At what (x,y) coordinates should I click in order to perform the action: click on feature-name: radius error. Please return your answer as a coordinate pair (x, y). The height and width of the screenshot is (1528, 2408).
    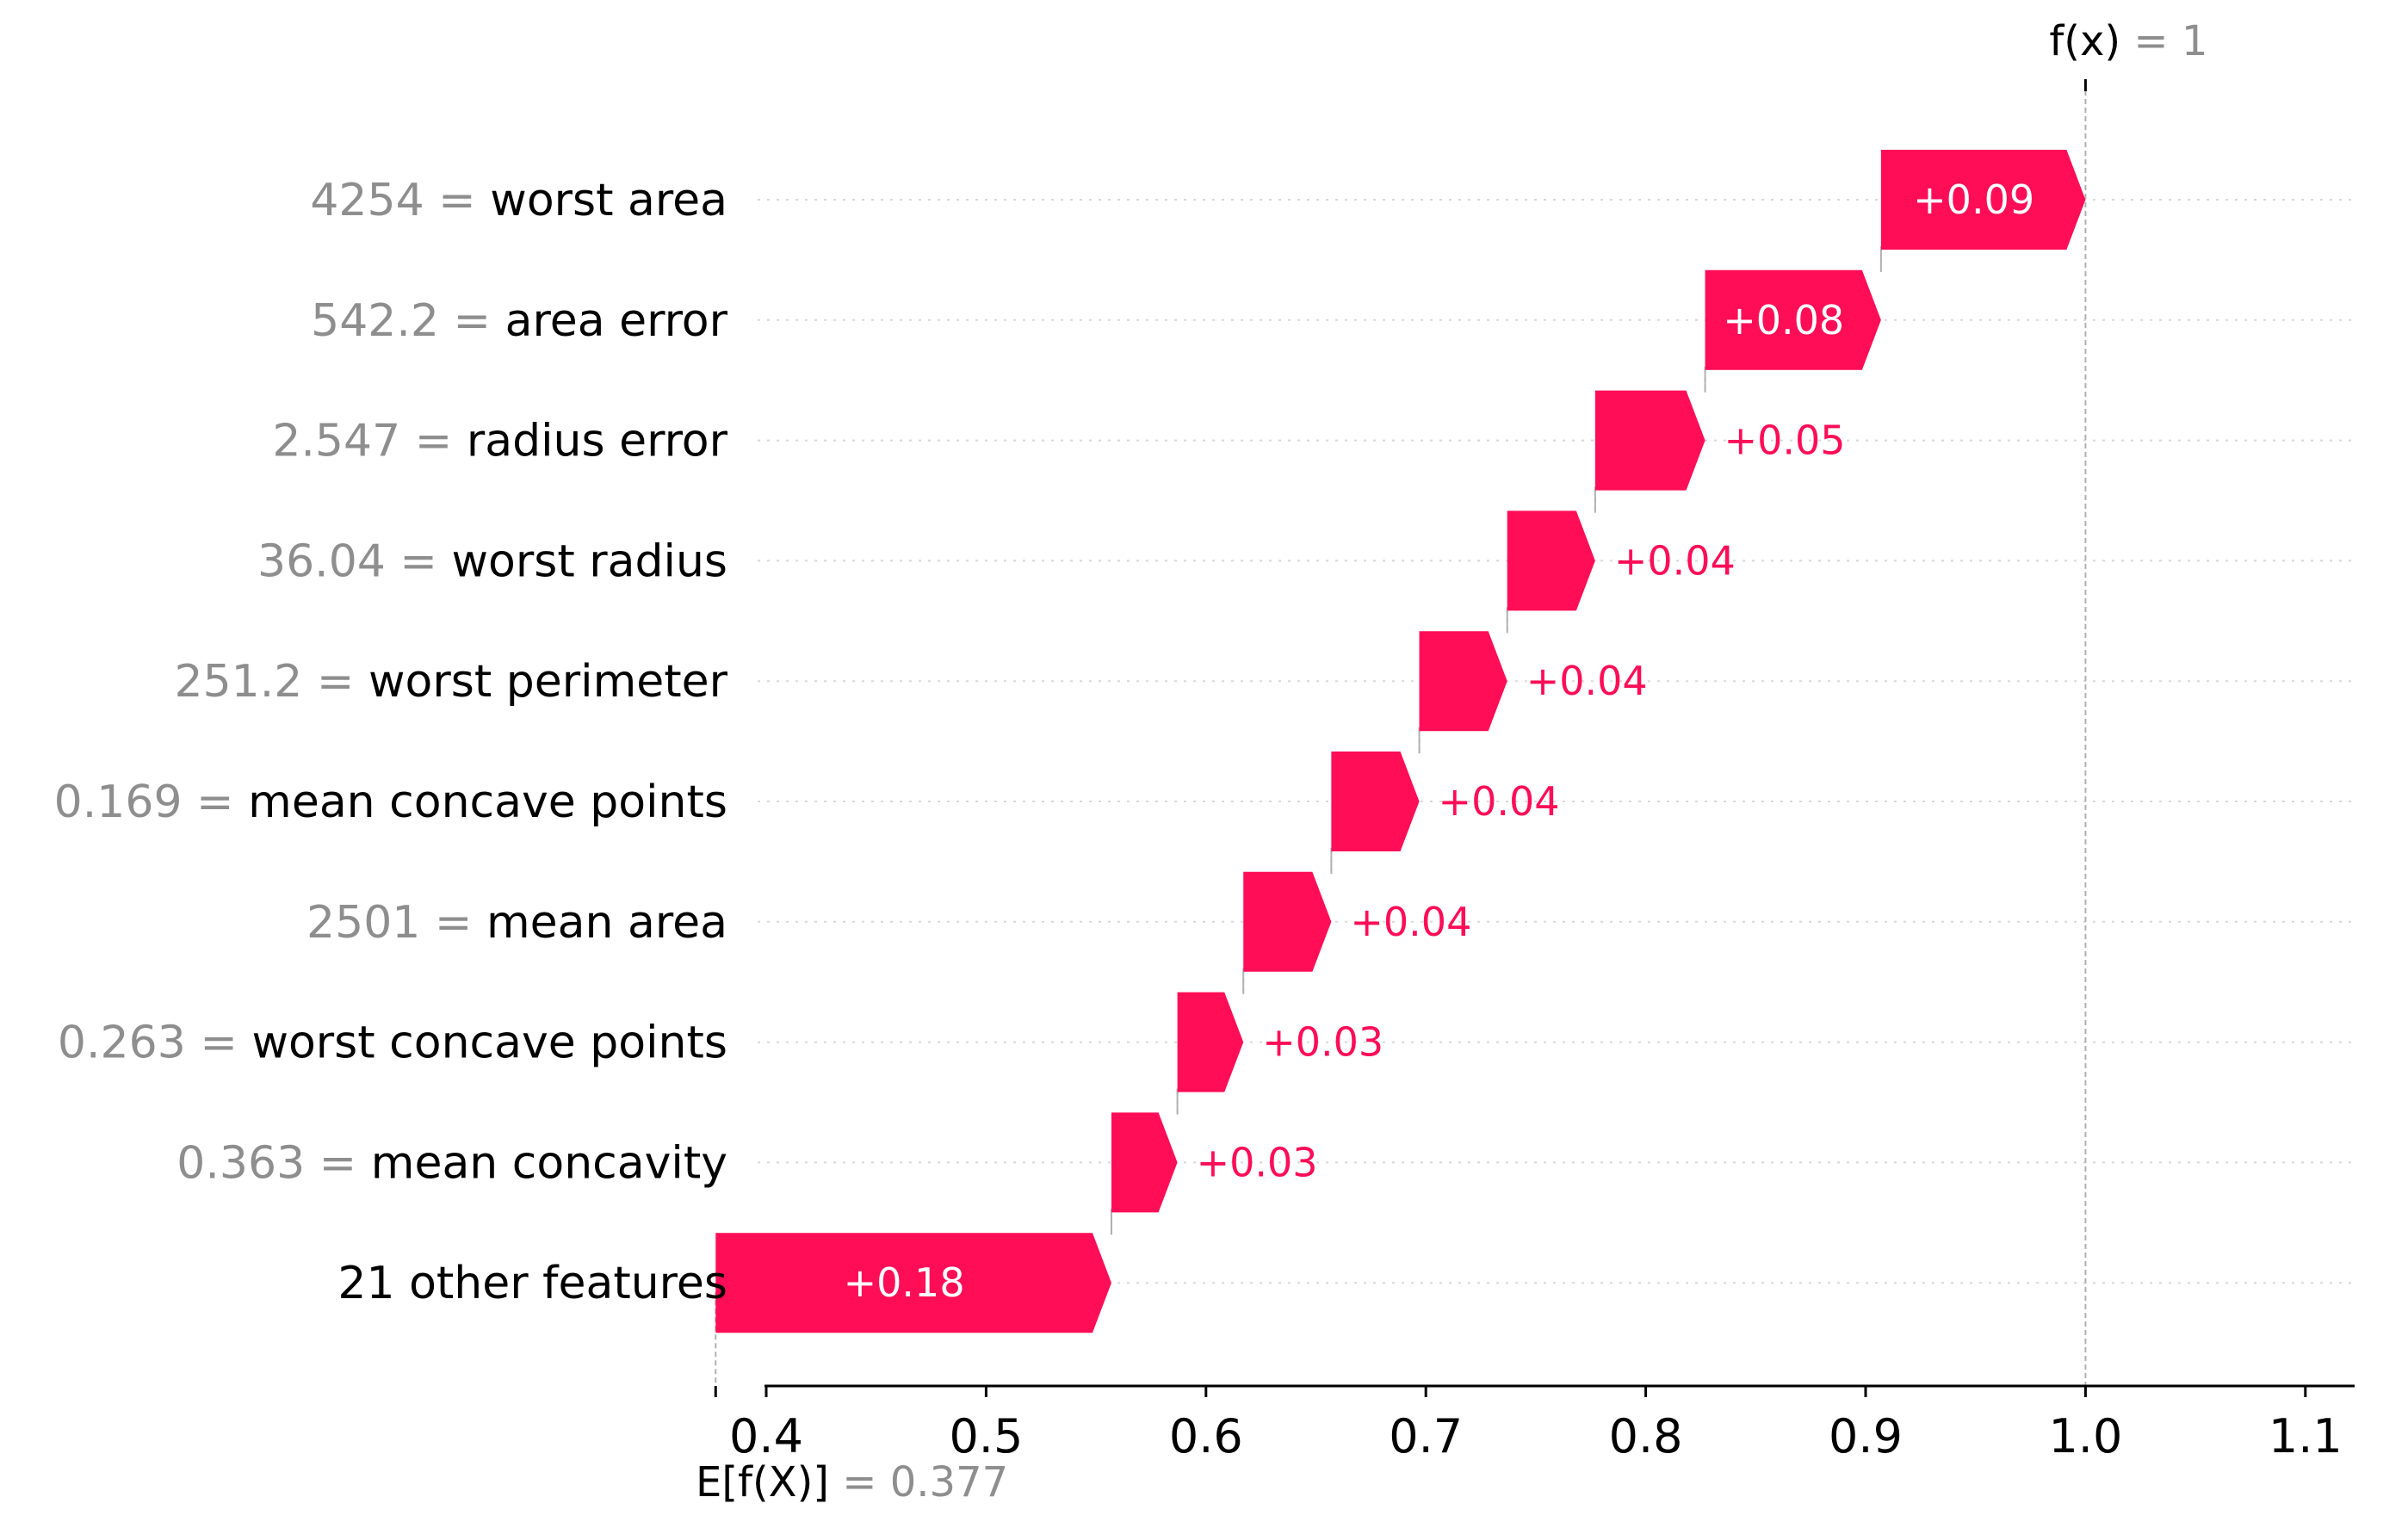
    Looking at the image, I should click on (597, 442).